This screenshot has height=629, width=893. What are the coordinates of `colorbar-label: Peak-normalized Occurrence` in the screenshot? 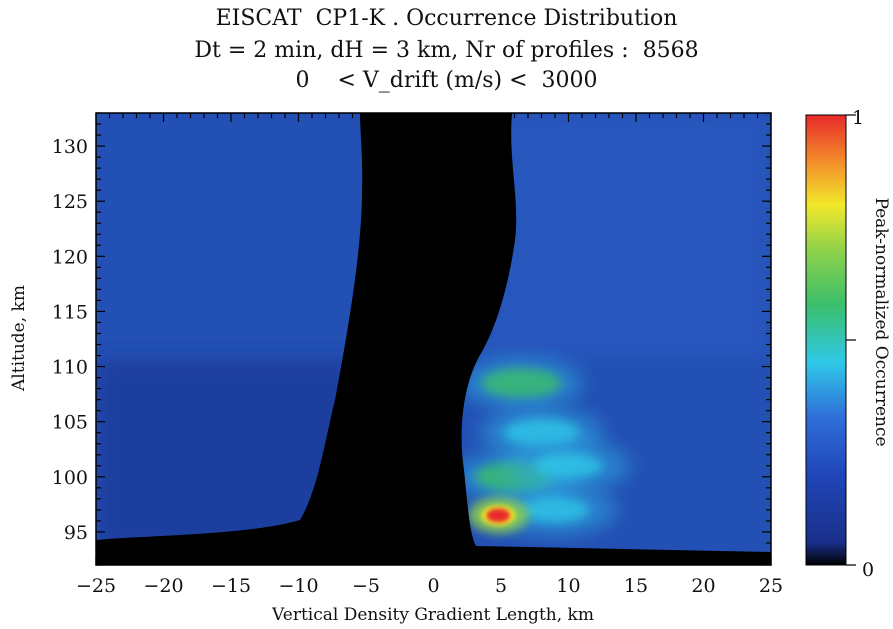 It's located at (881, 321).